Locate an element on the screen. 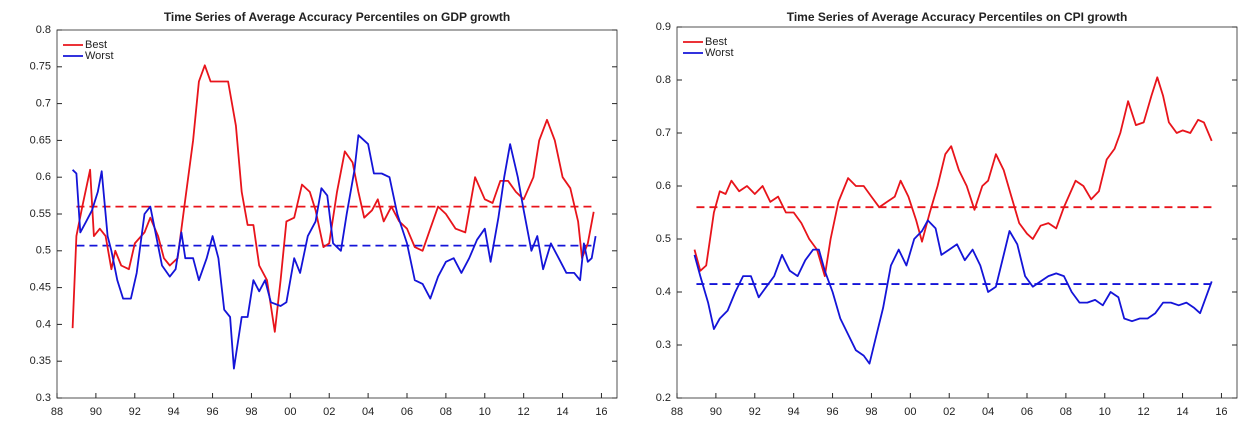 The height and width of the screenshot is (430, 1258). y-tick-label: 0.55 is located at coordinates (40, 214).